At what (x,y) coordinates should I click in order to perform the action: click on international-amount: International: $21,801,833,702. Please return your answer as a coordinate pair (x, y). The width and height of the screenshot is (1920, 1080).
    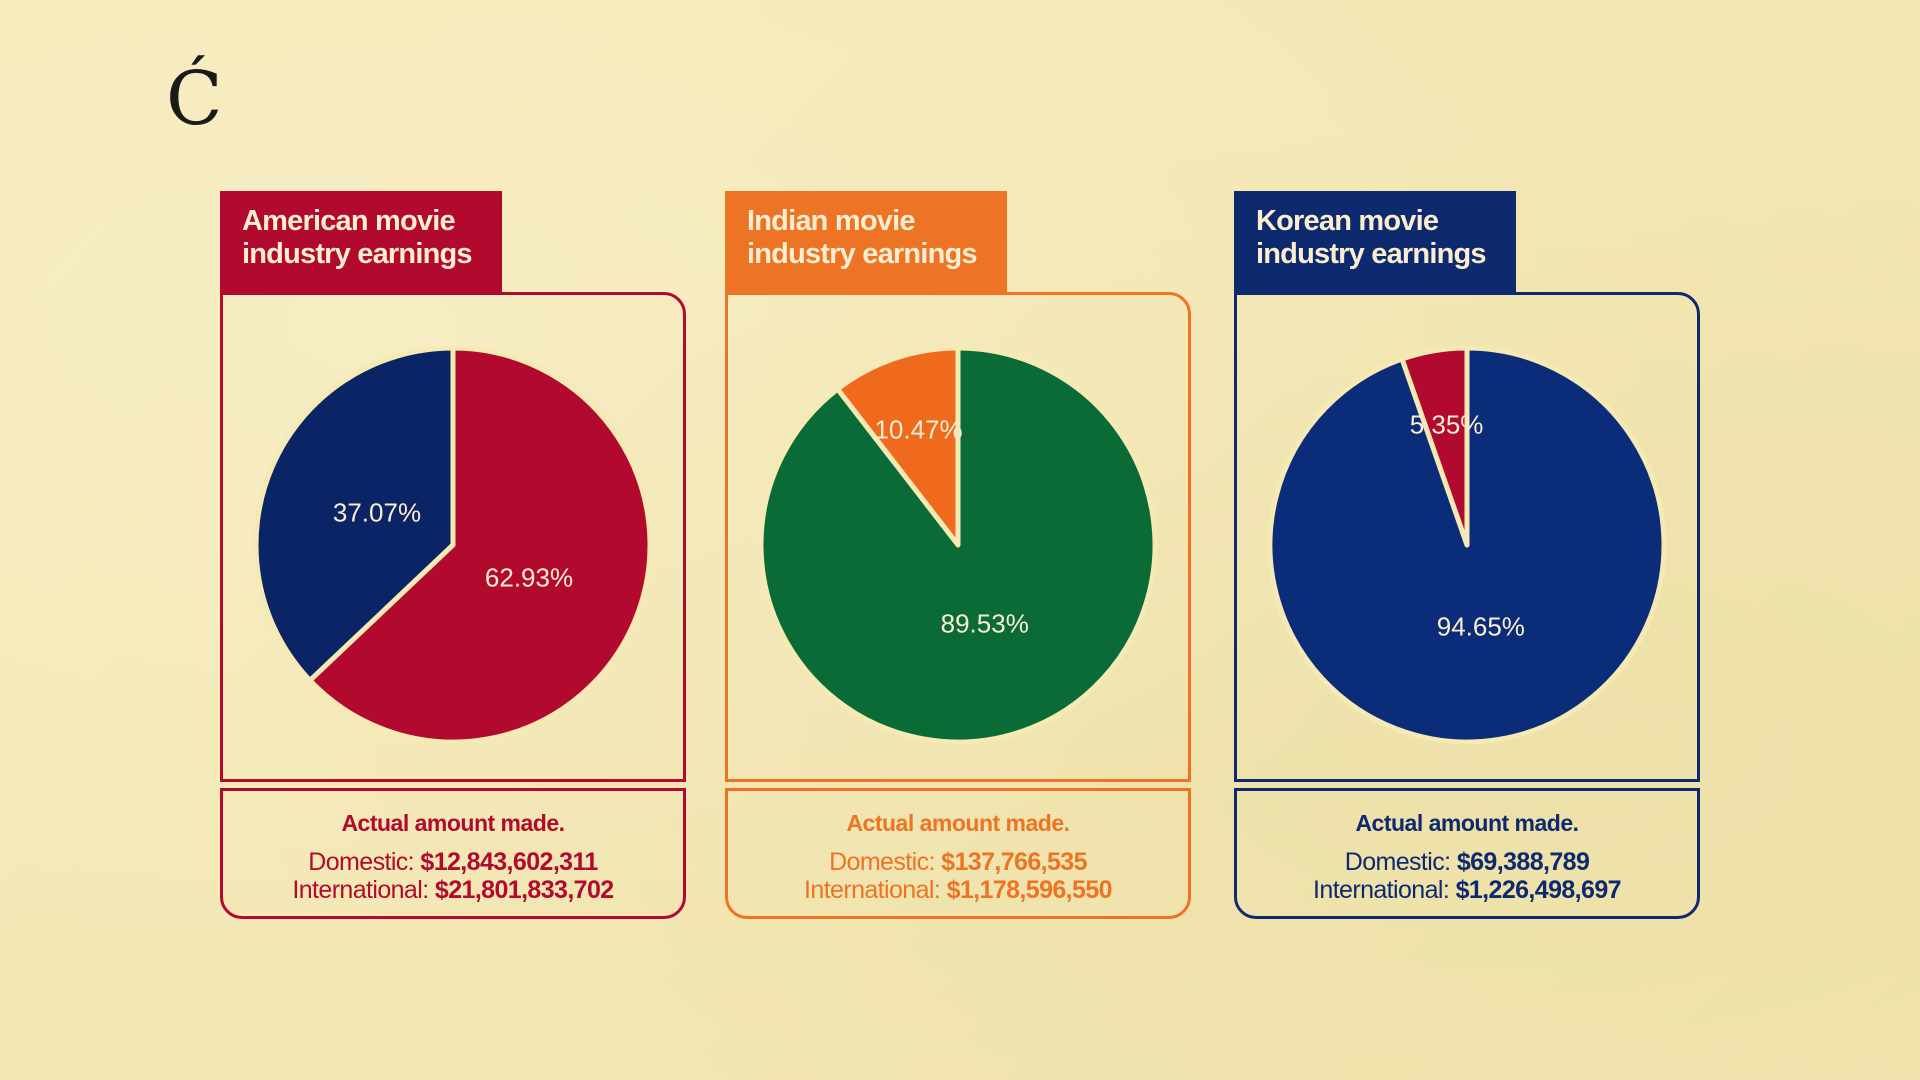
    Looking at the image, I should click on (453, 890).